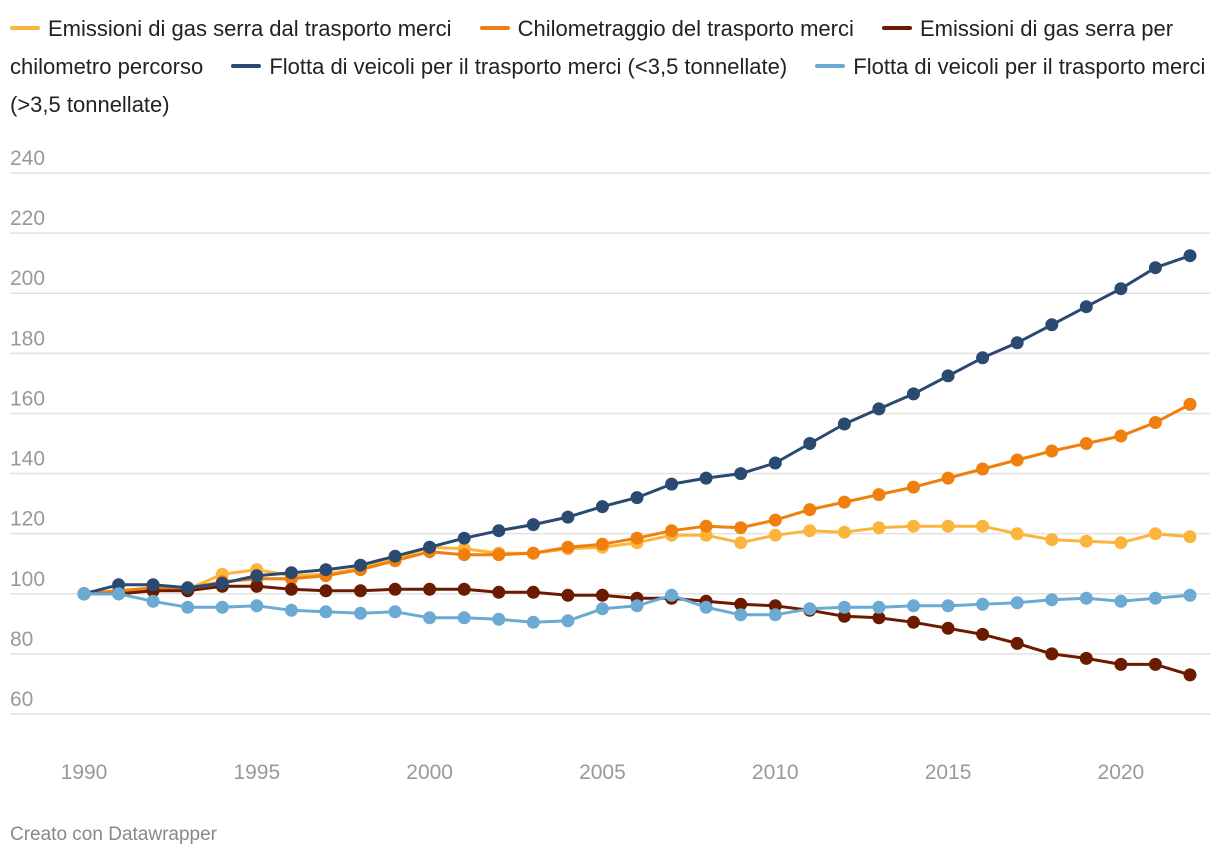  Describe the element at coordinates (685, 28) in the screenshot. I see `legend-label: Chilometraggio del trasporto merci` at that location.